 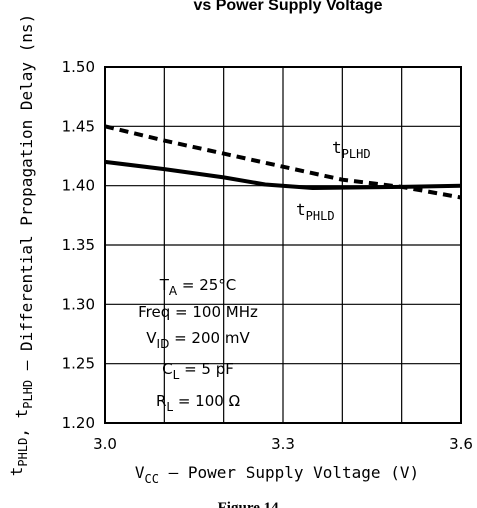 I want to click on y-tick-label: 1.20, so click(x=78, y=423).